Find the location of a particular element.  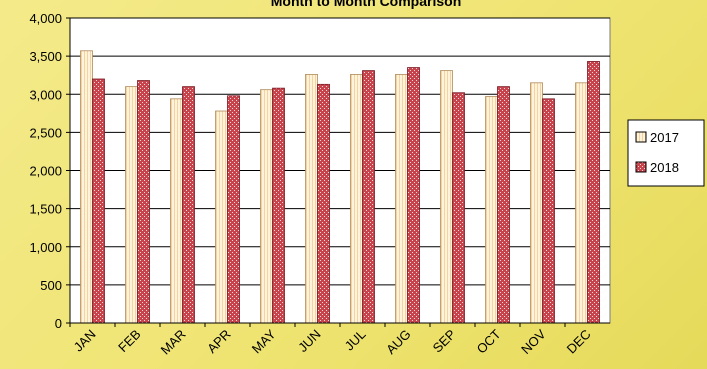

legend-label-2017: 2017 is located at coordinates (664, 137).